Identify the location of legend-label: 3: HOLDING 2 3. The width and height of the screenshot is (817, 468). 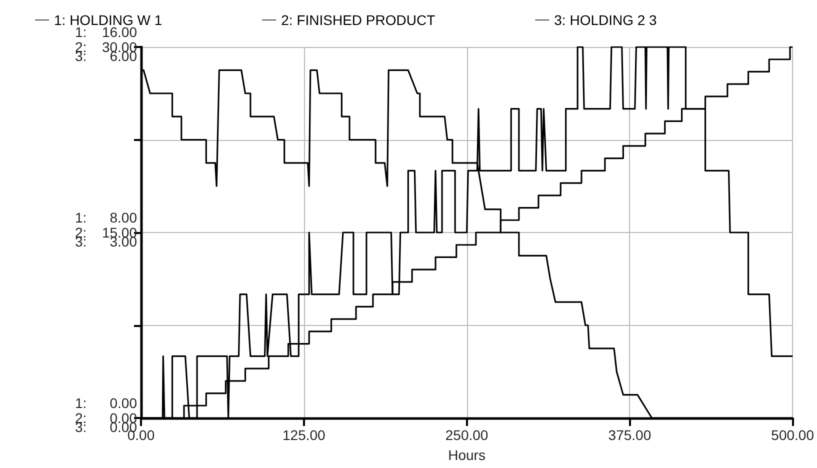
(606, 20).